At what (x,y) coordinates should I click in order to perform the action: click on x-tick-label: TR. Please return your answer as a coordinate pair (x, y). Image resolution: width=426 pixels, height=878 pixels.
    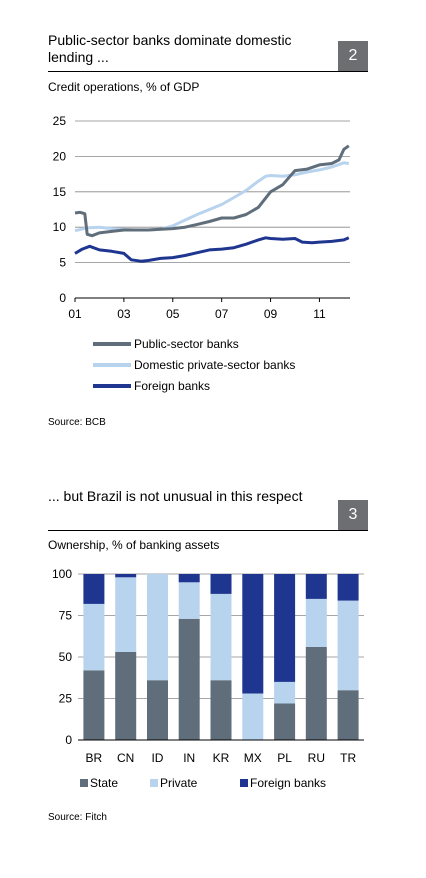
    Looking at the image, I should click on (348, 758).